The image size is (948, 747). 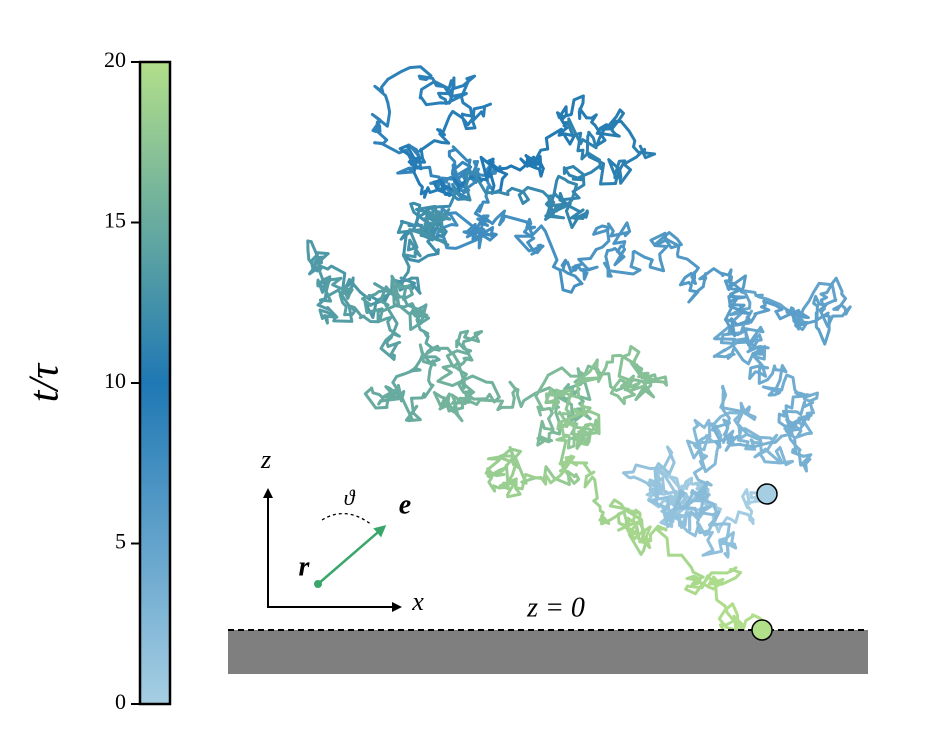 I want to click on angle-arc, so click(x=347, y=519).